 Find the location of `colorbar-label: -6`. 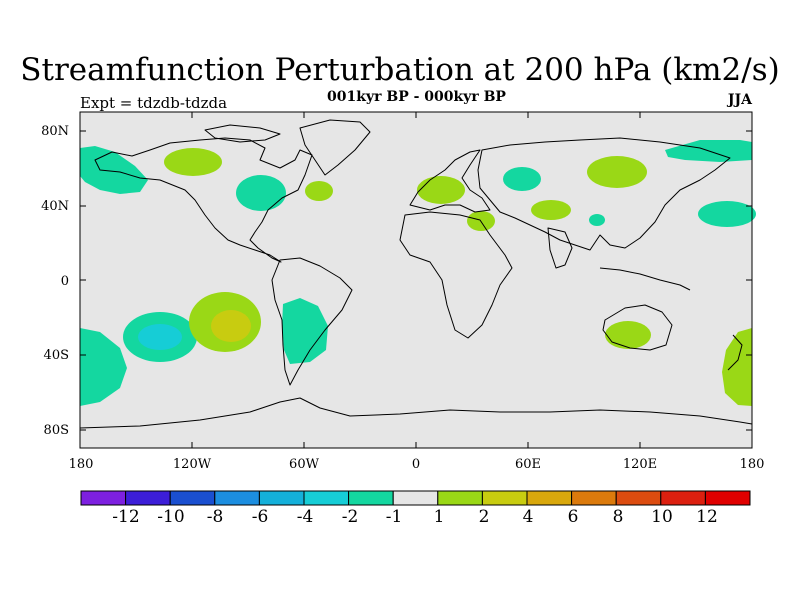

colorbar-label: -6 is located at coordinates (260, 517).